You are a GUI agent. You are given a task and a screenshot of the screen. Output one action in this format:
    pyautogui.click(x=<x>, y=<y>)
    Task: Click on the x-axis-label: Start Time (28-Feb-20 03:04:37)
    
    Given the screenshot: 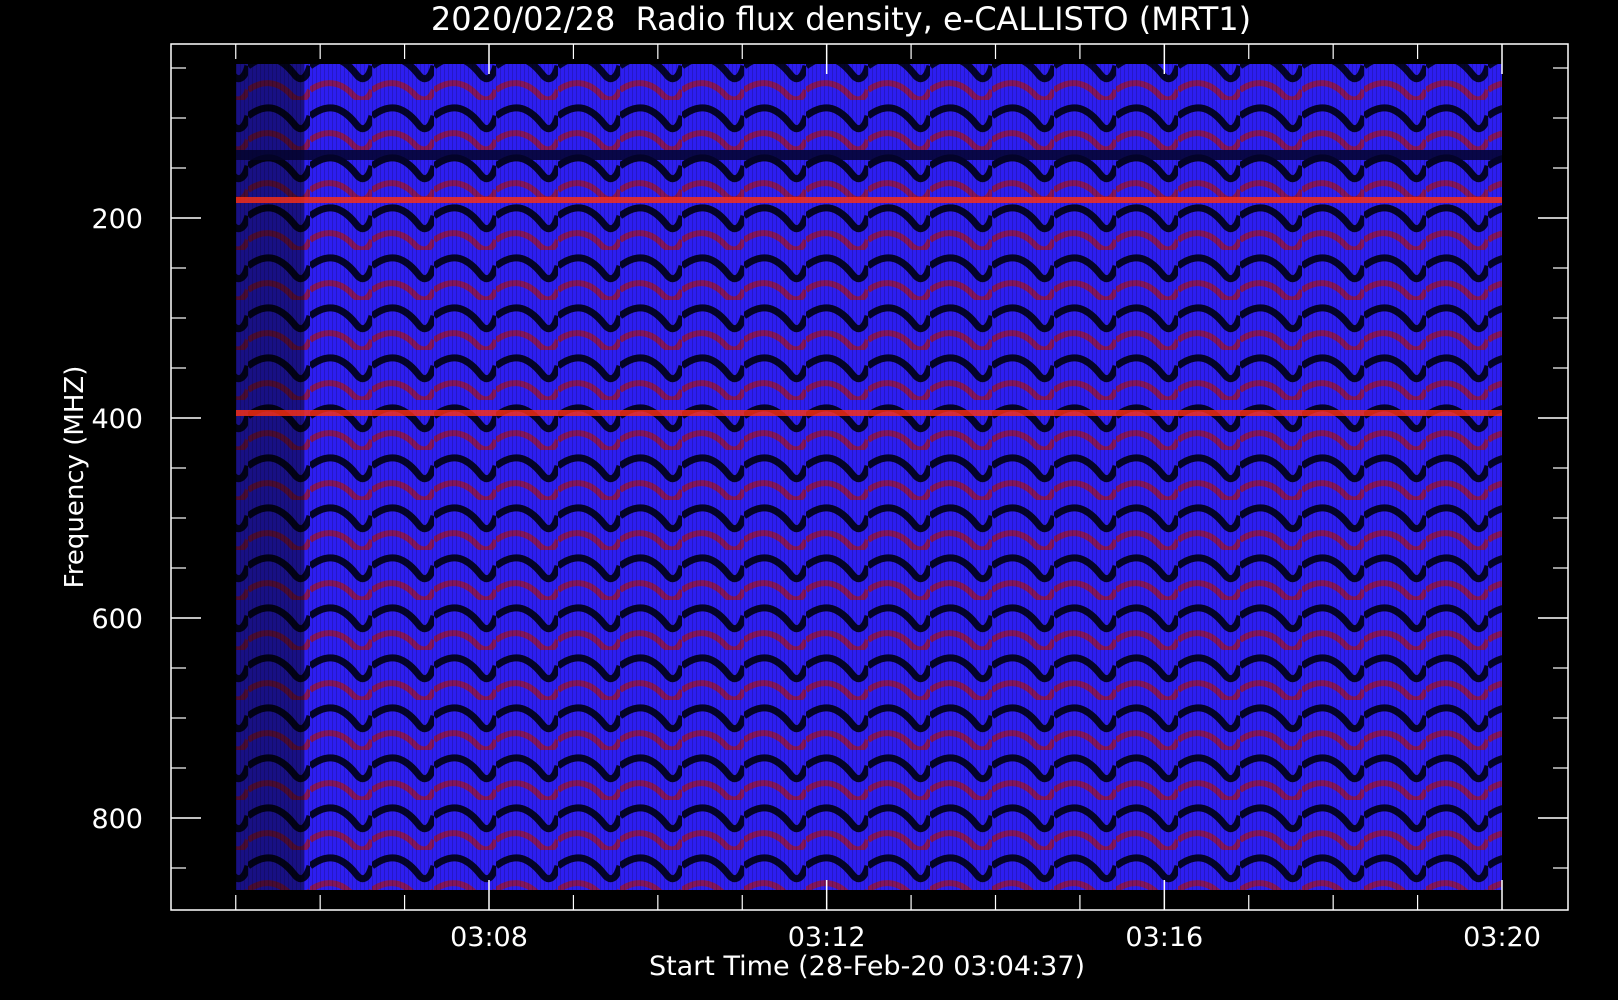 What is the action you would take?
    pyautogui.click(x=867, y=966)
    